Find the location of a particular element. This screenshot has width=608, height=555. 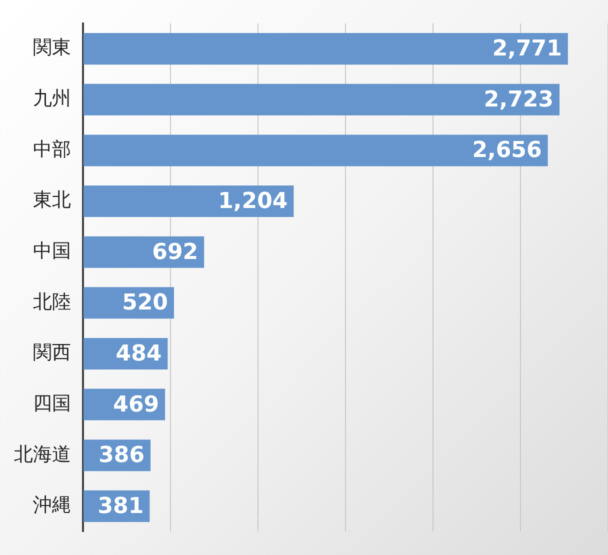

y-tick-label: 東北 is located at coordinates (52, 200).